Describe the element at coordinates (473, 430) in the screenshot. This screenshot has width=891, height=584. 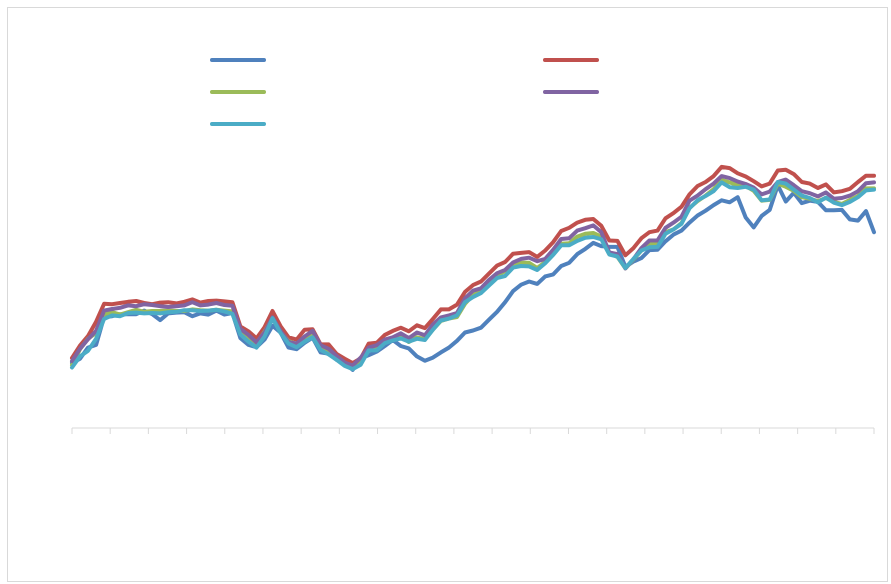
I see `x-axis` at that location.